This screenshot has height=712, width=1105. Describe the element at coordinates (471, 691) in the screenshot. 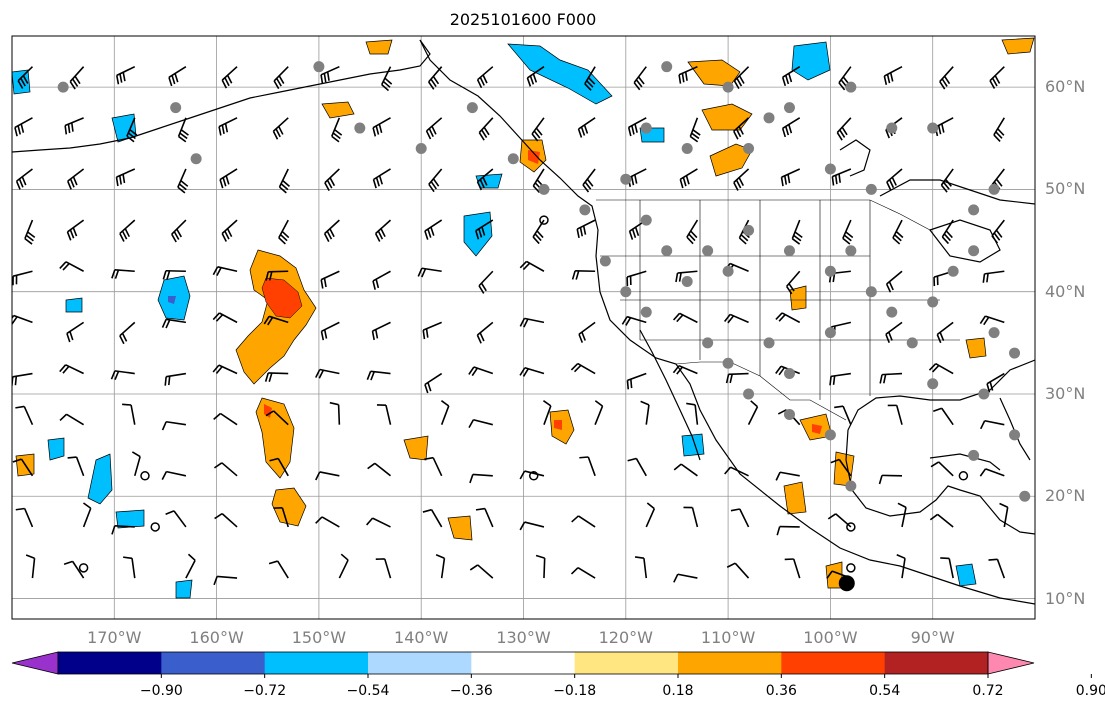

I see `colorbar-tick-label: −0.36` at that location.